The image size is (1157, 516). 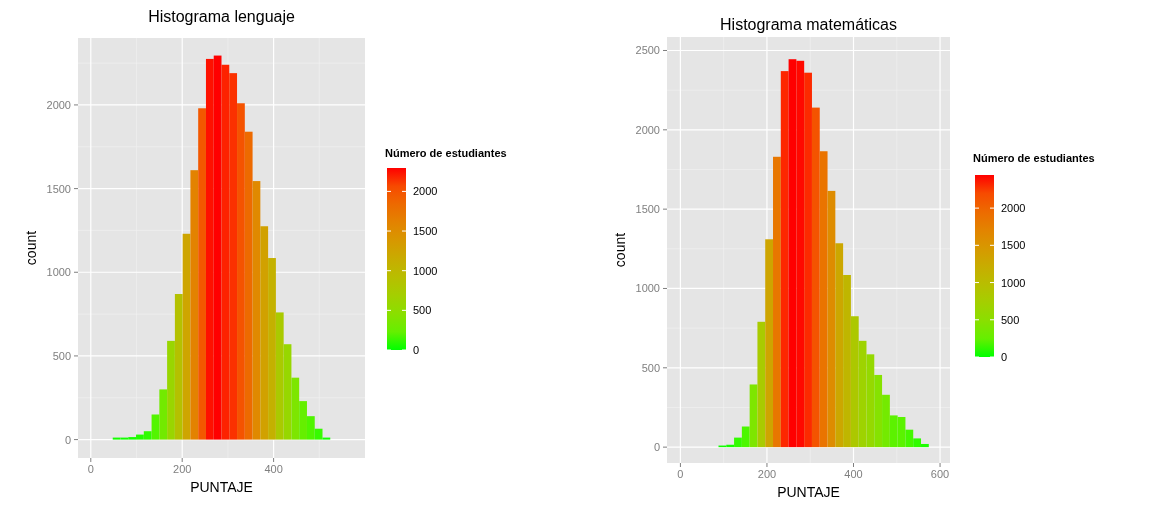 What do you see at coordinates (940, 474) in the screenshot?
I see `x-tick-label: 600` at bounding box center [940, 474].